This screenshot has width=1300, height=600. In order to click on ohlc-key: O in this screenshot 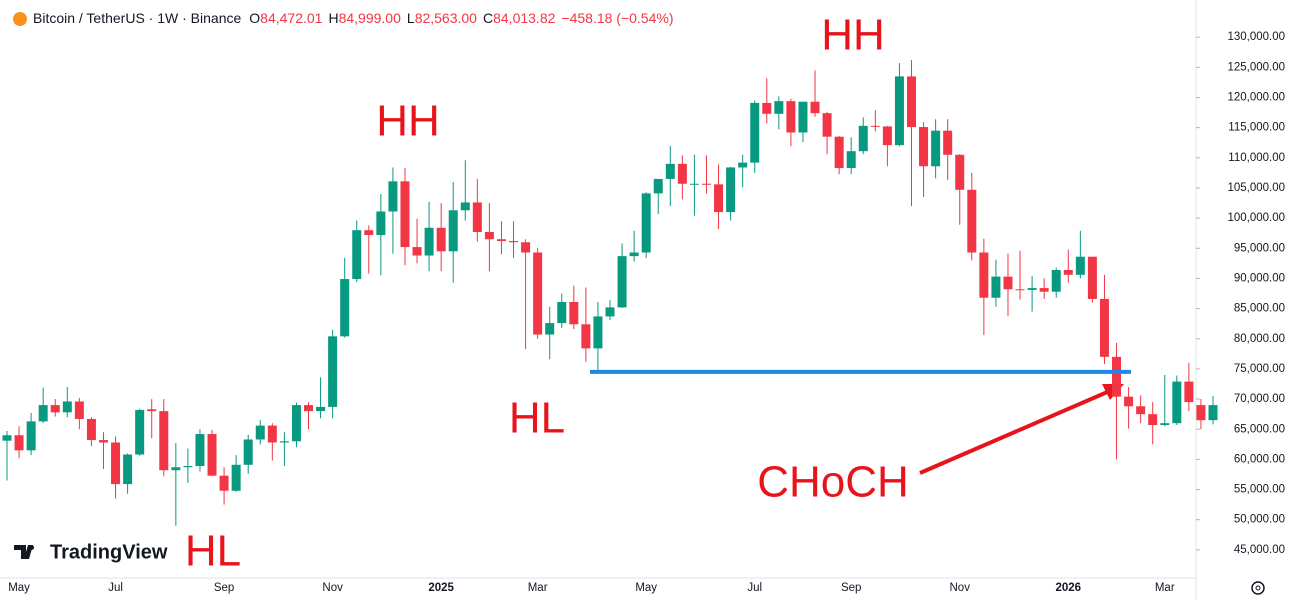, I will do `click(254, 18)`.